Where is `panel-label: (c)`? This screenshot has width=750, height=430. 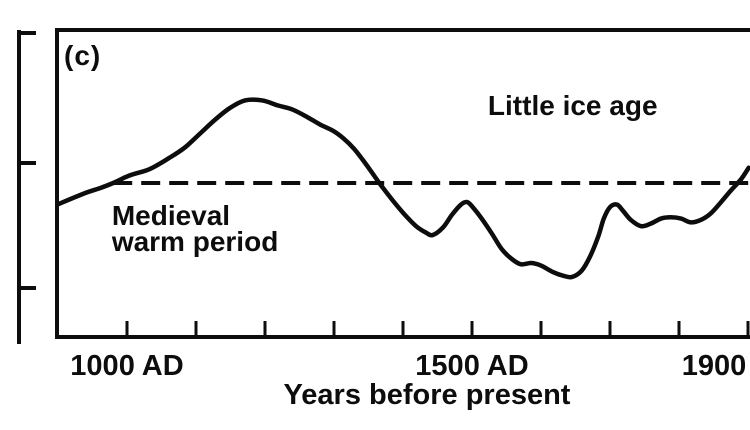 panel-label: (c) is located at coordinates (83, 55).